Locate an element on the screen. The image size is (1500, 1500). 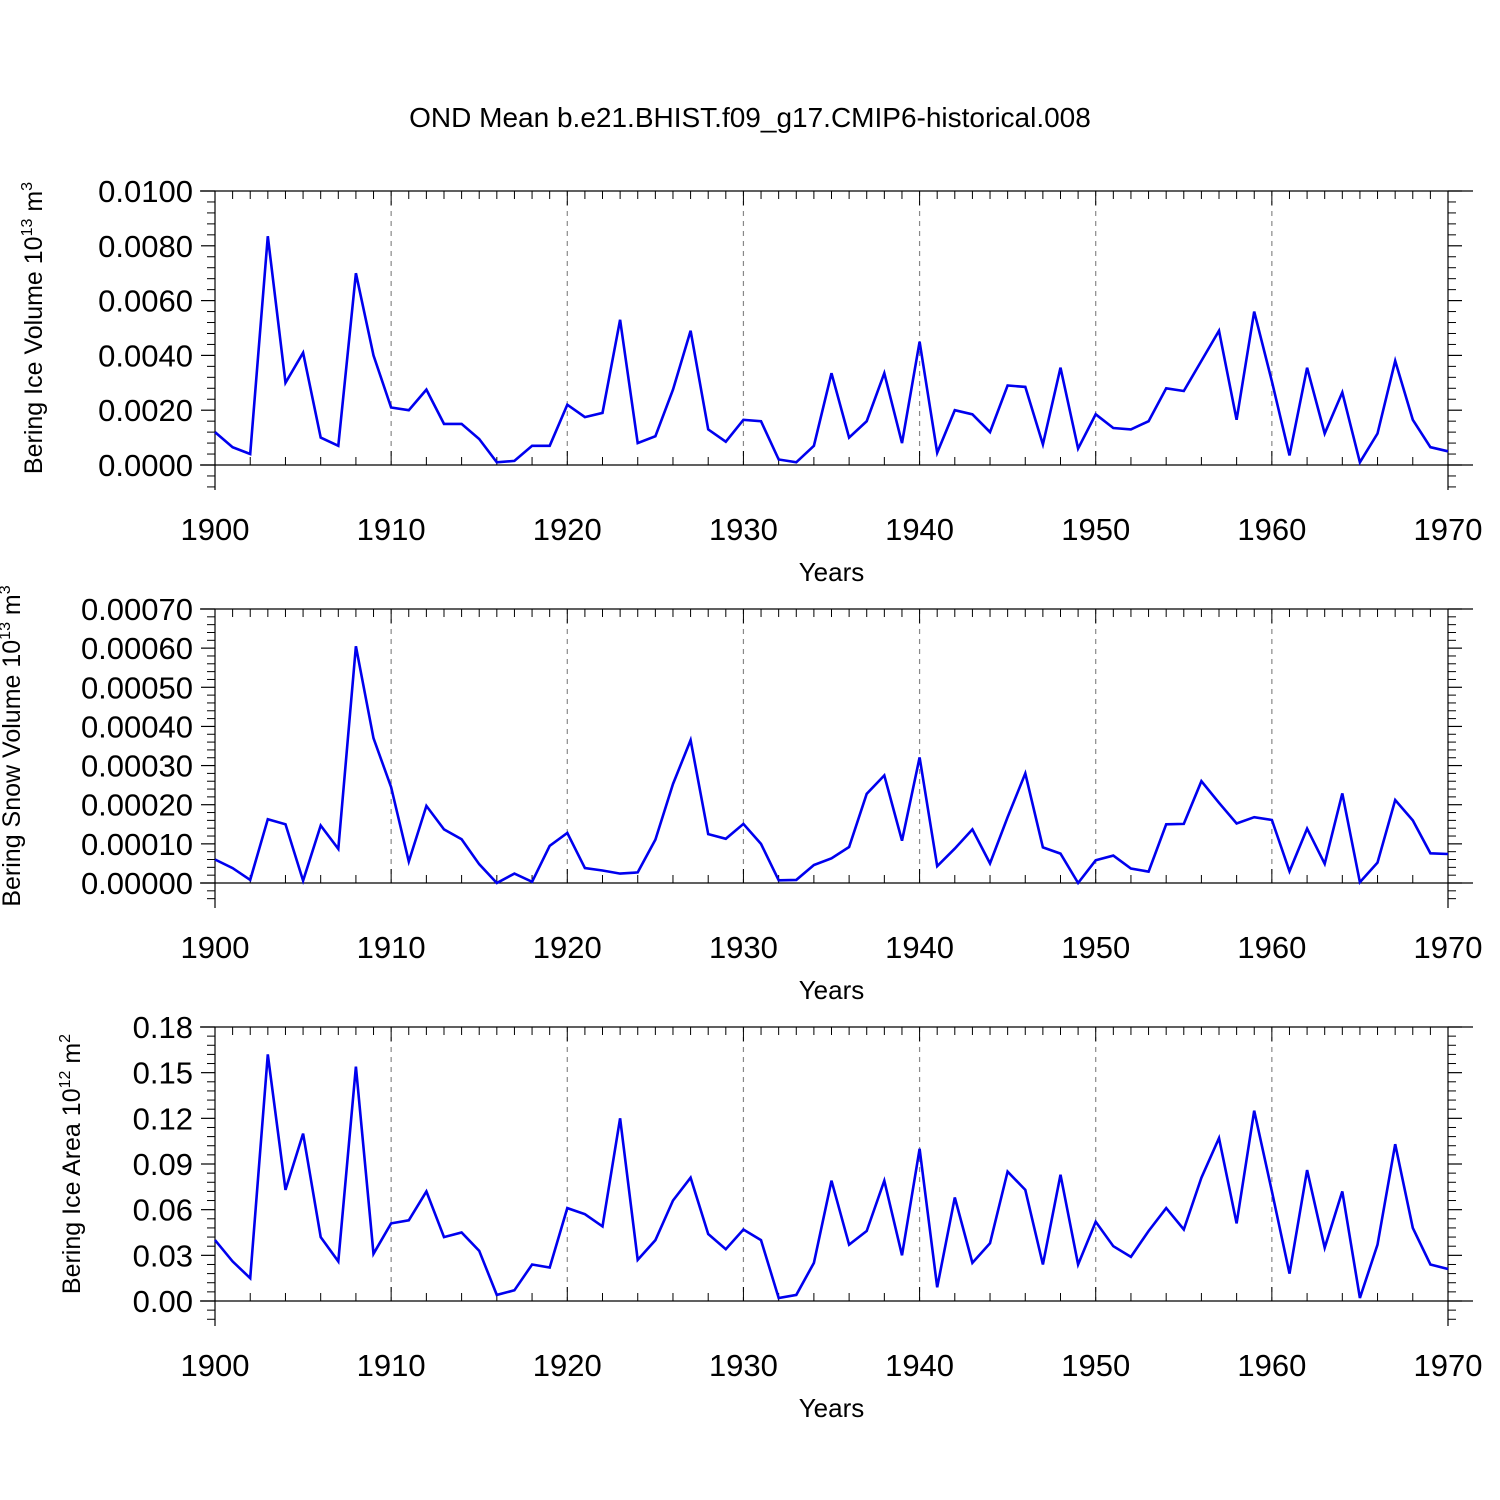
y-axis-label: Bering Ice Volume 1013 m3 is located at coordinates (33, 328).